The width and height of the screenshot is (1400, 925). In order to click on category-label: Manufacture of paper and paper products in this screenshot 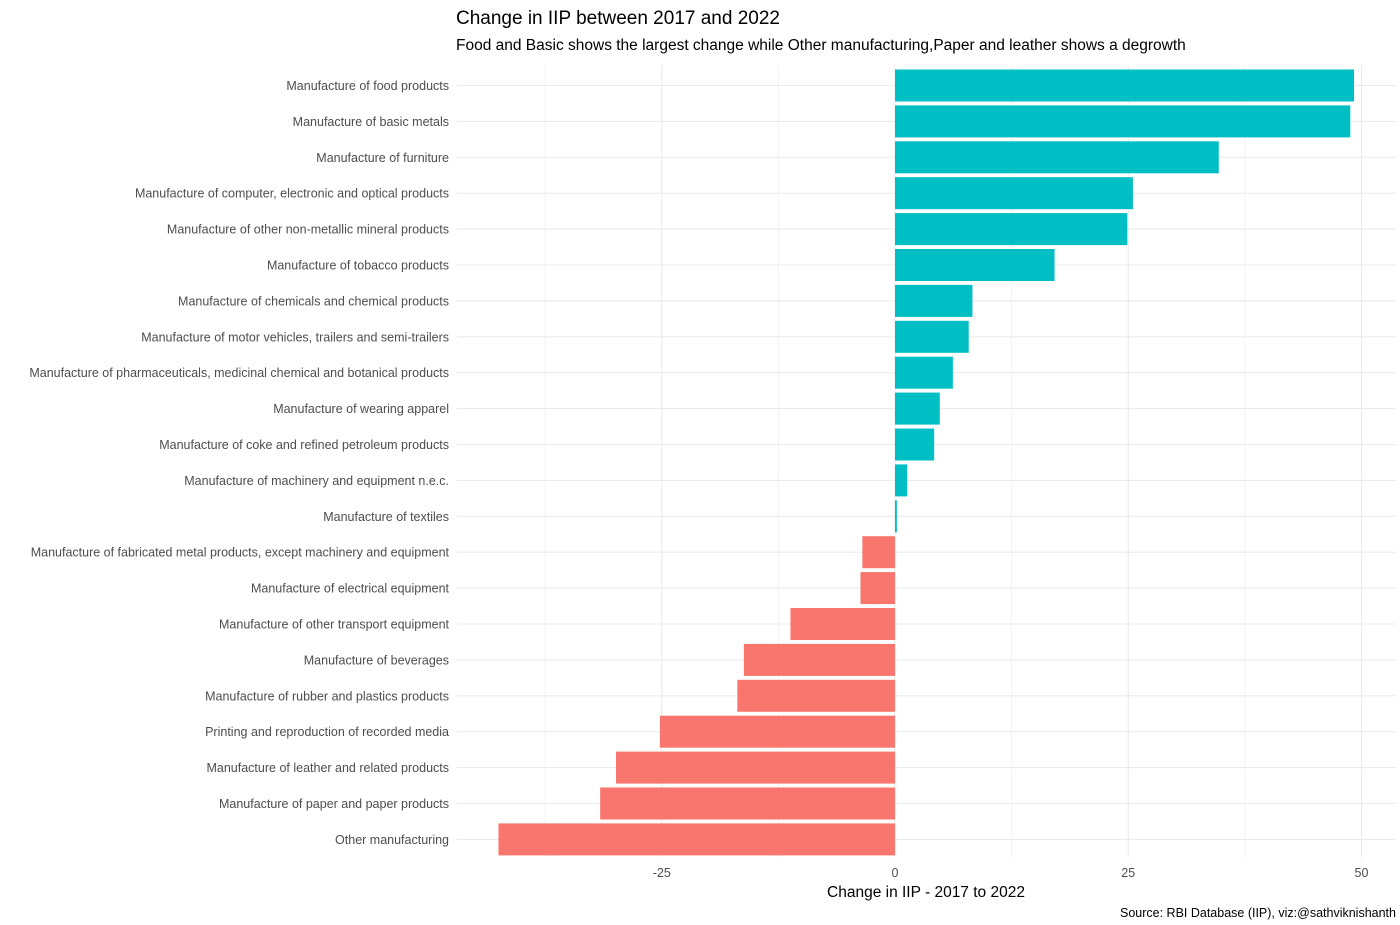, I will do `click(334, 804)`.